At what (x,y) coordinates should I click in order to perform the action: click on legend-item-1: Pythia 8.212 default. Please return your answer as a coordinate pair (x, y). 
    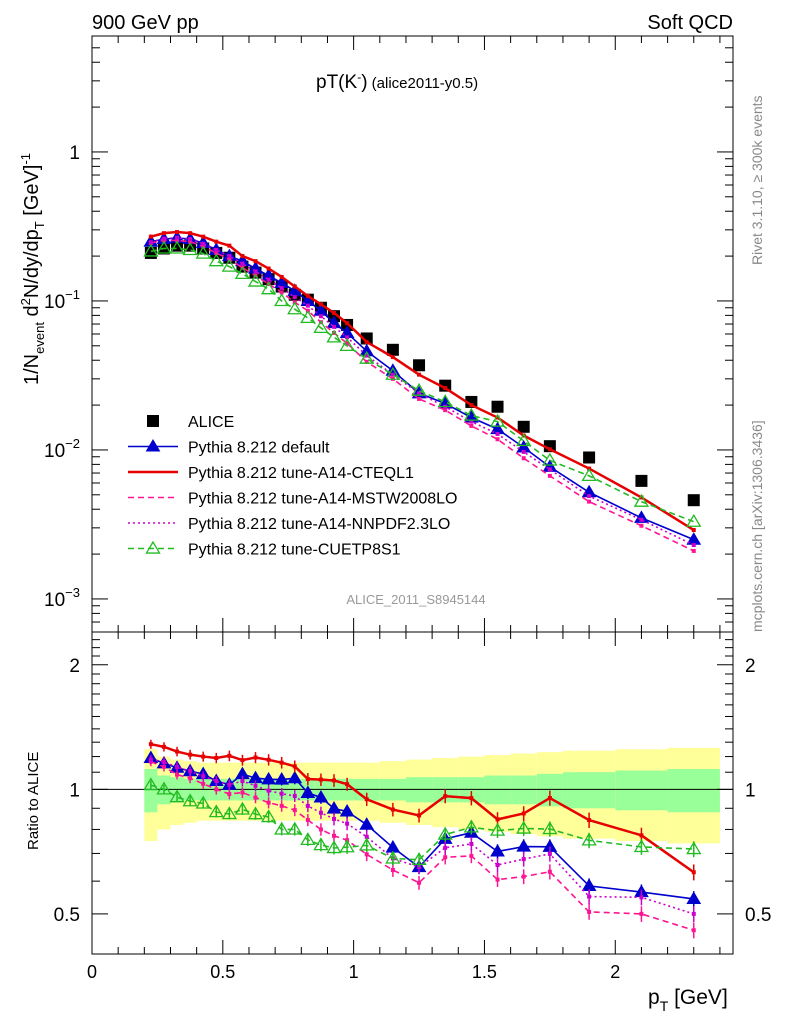
    Looking at the image, I should click on (229, 448).